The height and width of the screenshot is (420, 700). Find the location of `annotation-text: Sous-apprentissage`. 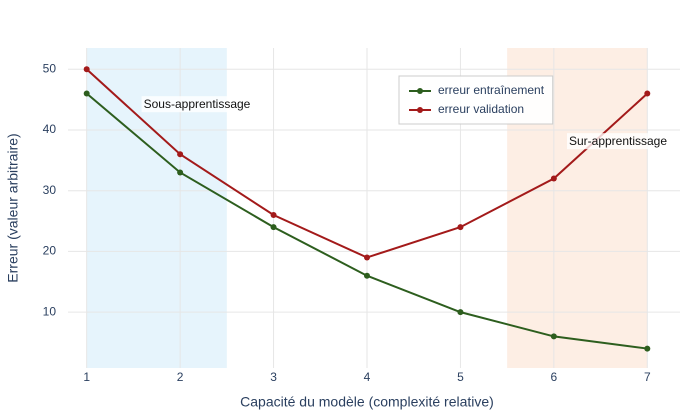

annotation-text: Sous-apprentissage is located at coordinates (197, 104).